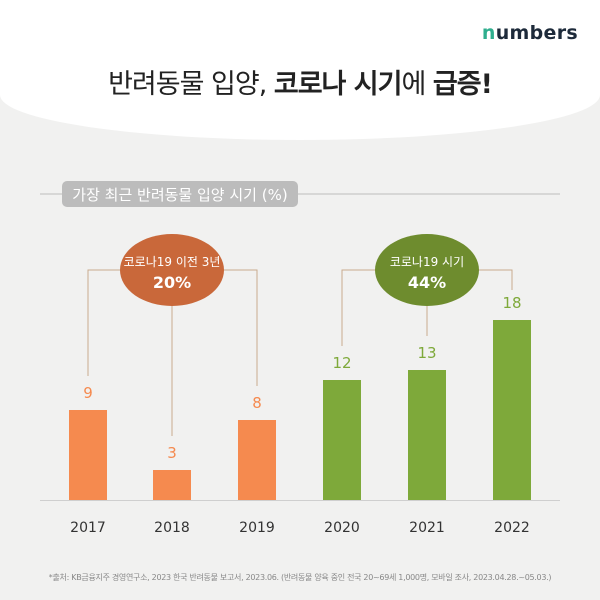 This screenshot has height=600, width=600. What do you see at coordinates (462, 84) in the screenshot?
I see `title-part4: 급증!` at bounding box center [462, 84].